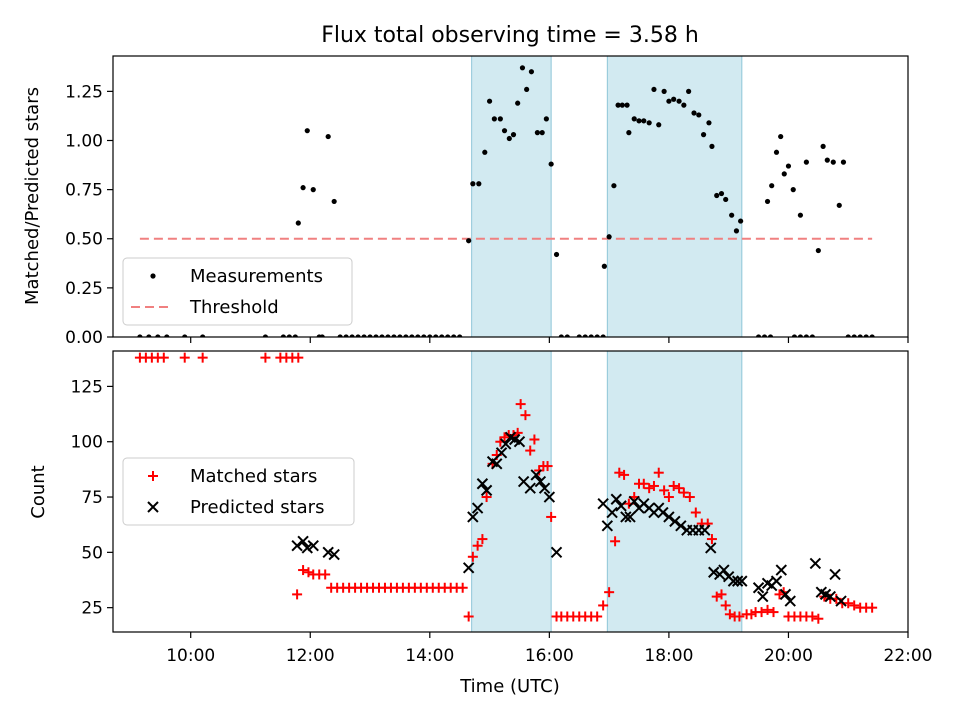 Image resolution: width=960 pixels, height=720 pixels. Describe the element at coordinates (153, 507) in the screenshot. I see `legend-marker-predicted` at that location.